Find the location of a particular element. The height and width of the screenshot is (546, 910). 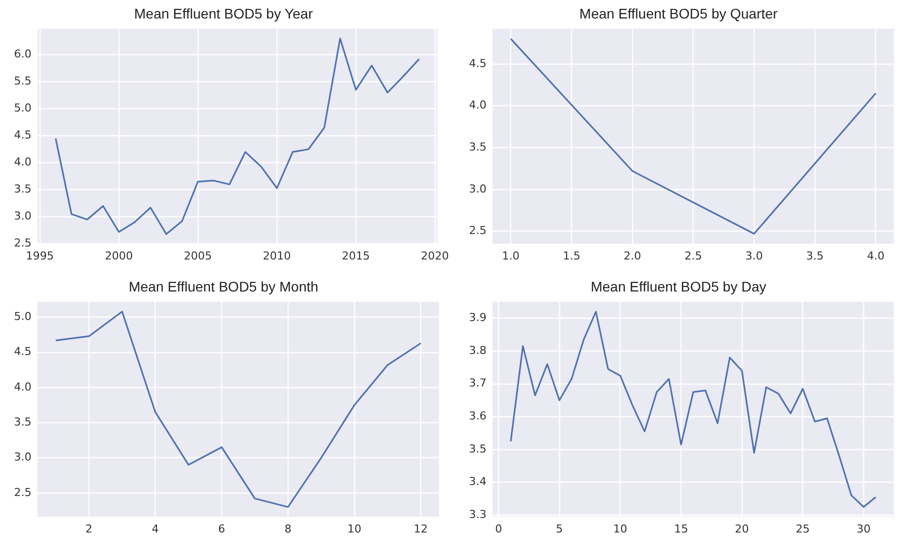

x-tick-label: 2015 is located at coordinates (356, 255).